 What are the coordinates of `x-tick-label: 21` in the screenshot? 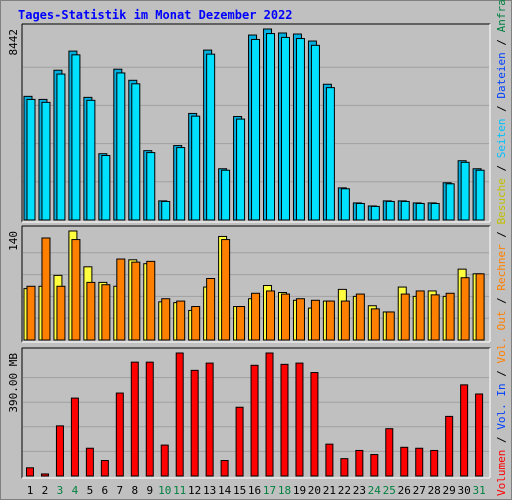 It's located at (329, 490).